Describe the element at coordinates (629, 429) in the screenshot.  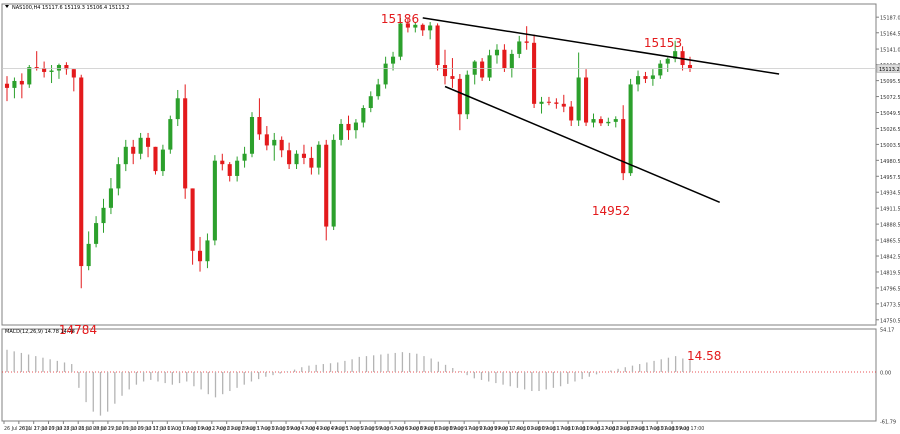
I see `time-tick-label: 12 Aug 09:00` at that location.